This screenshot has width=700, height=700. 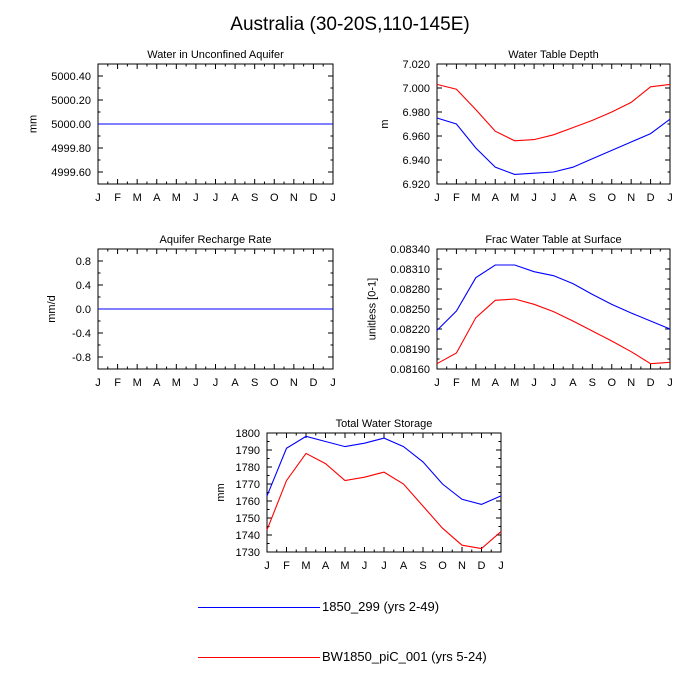 I want to click on y-tick-label: 5000.00, so click(x=71, y=125).